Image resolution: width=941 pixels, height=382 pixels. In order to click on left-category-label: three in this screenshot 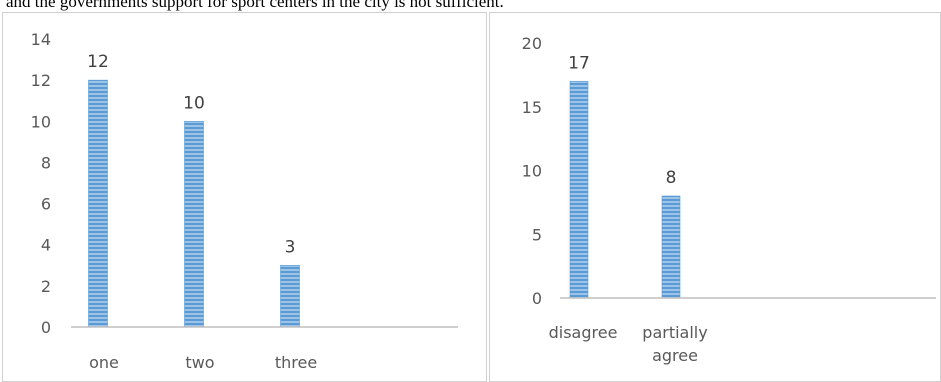, I will do `click(296, 362)`.